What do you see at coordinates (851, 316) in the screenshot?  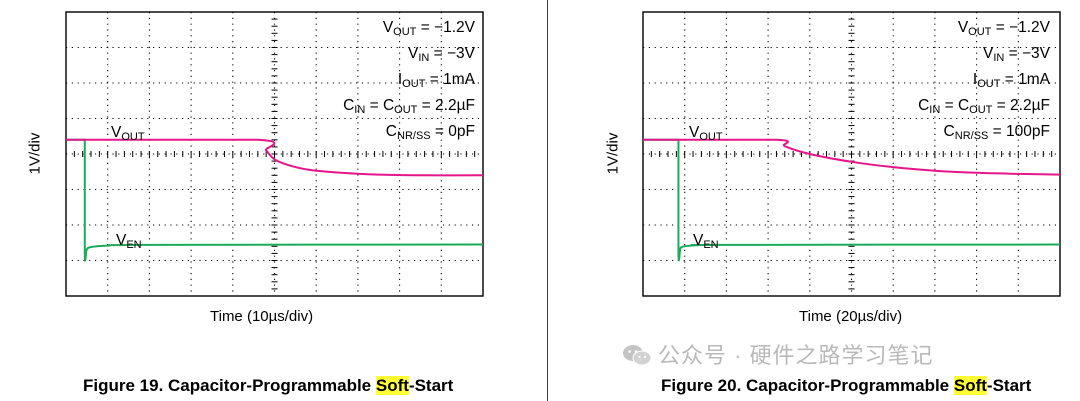 I see `x-axis-label: Time (20µs/div)` at bounding box center [851, 316].